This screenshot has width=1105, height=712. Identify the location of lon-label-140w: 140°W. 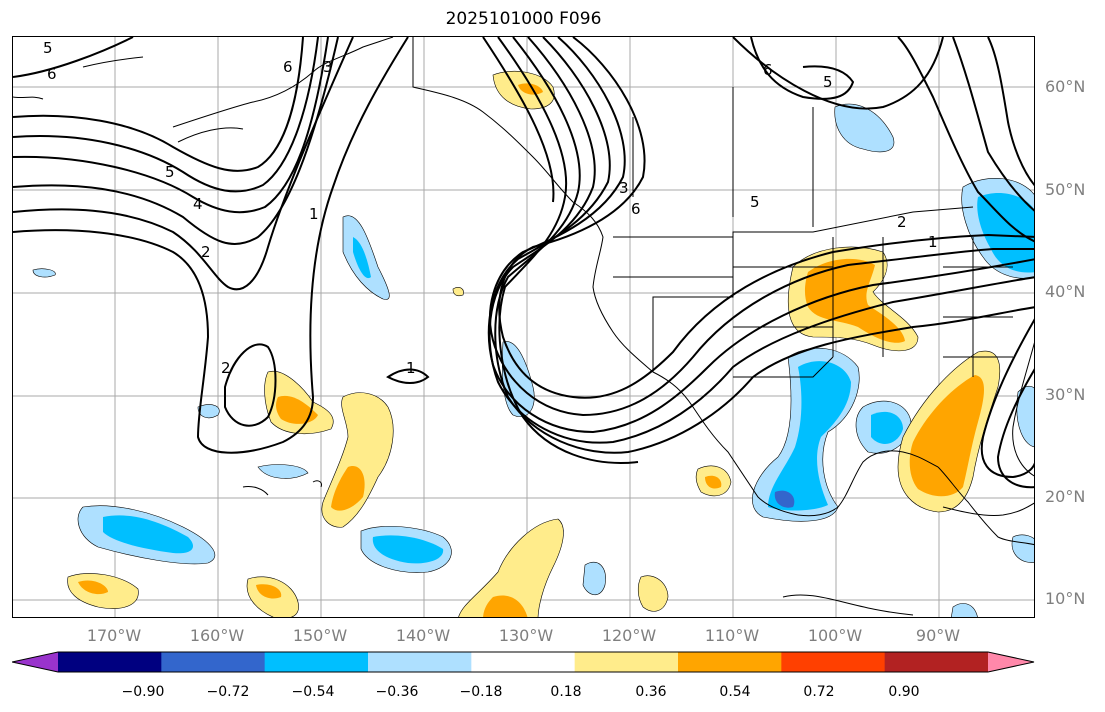
(423, 635).